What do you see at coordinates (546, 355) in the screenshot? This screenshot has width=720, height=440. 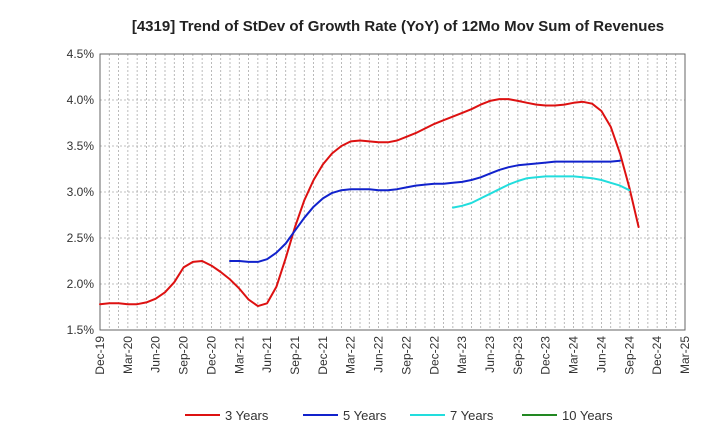 I see `x-tick-label: Dec-23` at bounding box center [546, 355].